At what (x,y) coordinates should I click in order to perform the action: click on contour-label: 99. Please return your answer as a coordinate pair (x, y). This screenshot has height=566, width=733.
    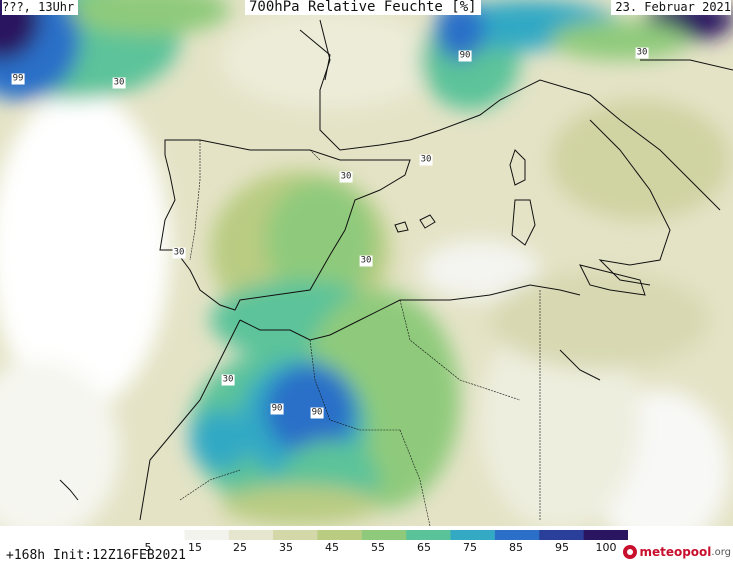
    Looking at the image, I should click on (18, 79).